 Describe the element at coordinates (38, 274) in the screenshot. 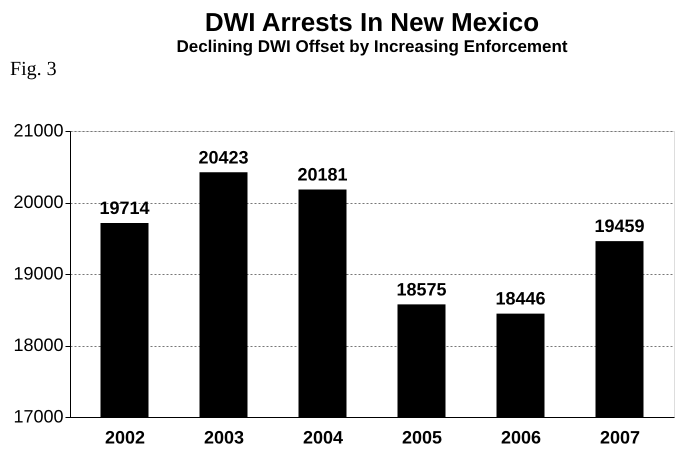

I see `y-tick-label: 19000` at that location.